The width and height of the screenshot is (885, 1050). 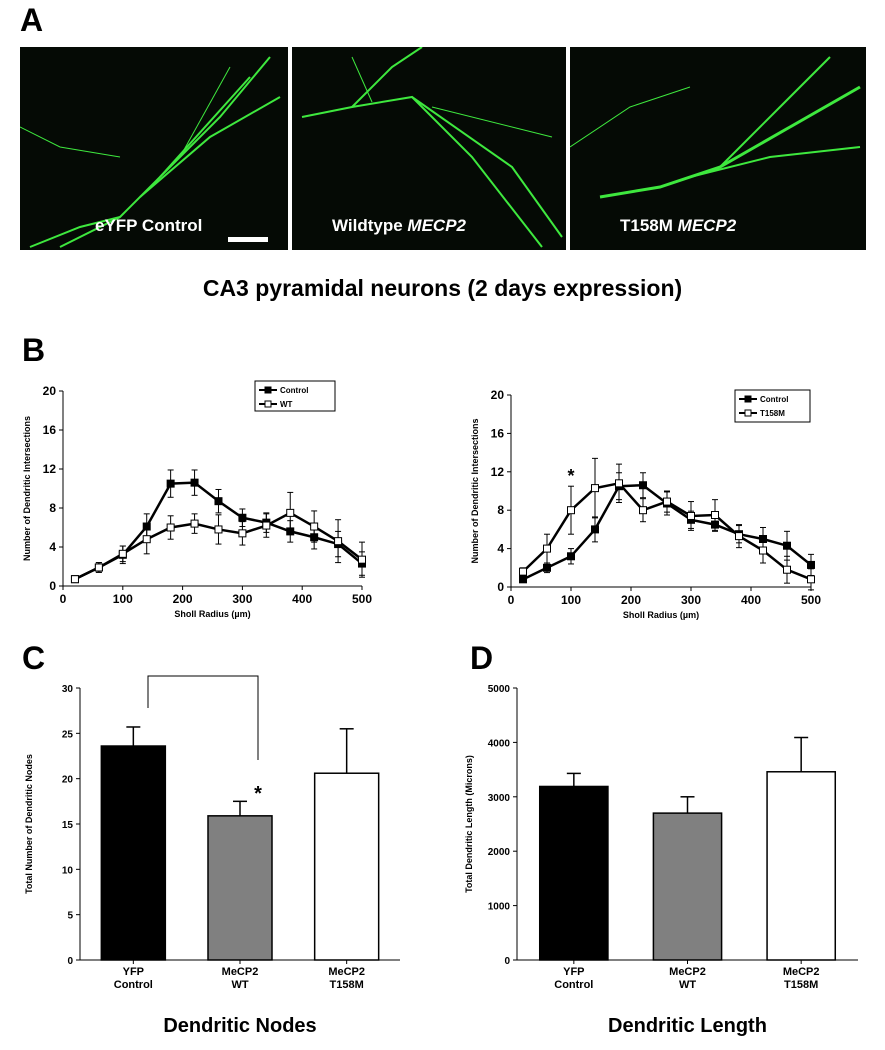 I want to click on gene-name: MECP2, so click(x=436, y=225).